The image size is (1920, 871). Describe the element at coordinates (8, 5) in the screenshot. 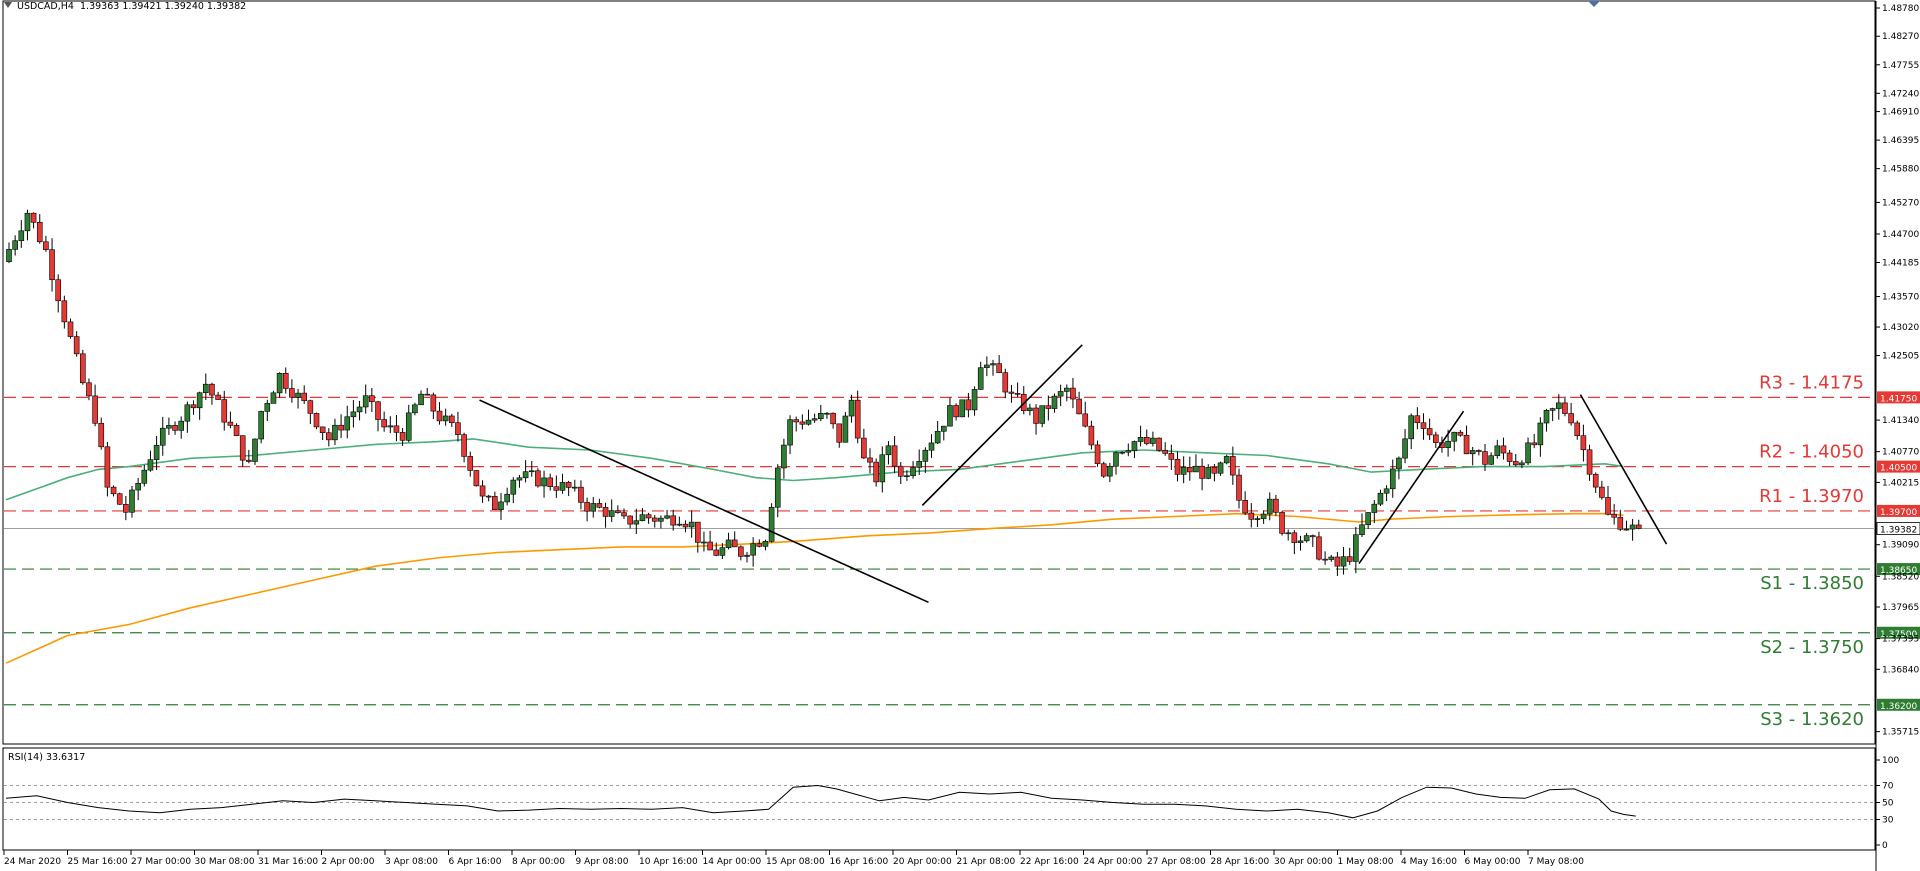

I see `dropdown-triangle-icon` at that location.